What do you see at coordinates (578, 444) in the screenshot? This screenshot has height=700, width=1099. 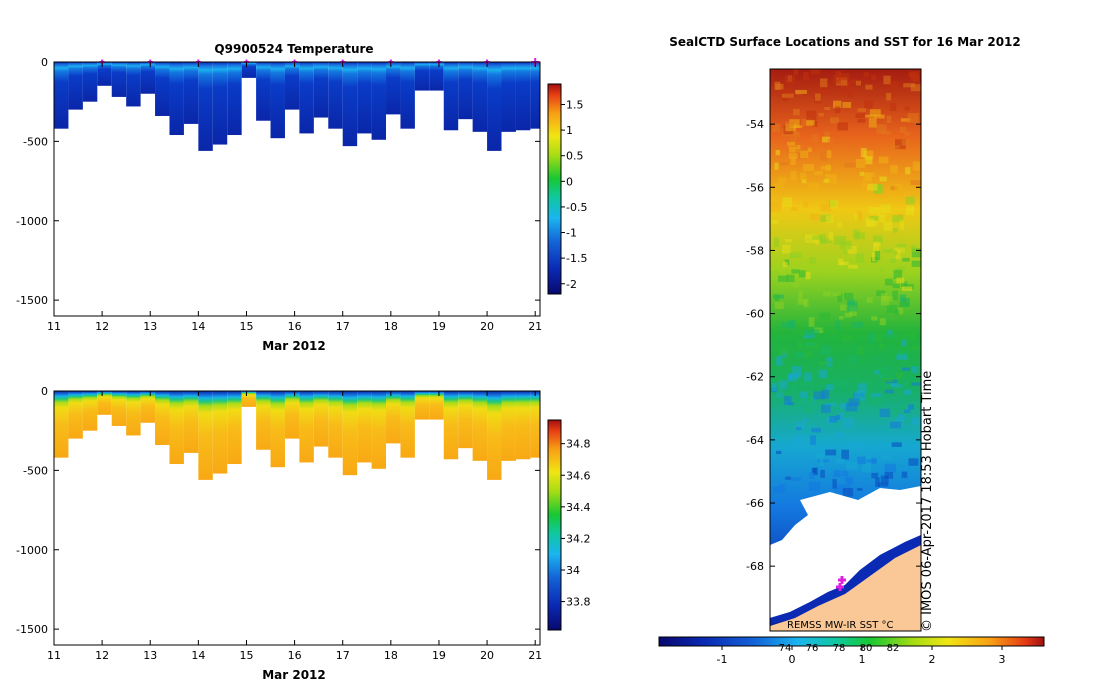 I see `sal-colorbar-tick-label: 34.8` at bounding box center [578, 444].